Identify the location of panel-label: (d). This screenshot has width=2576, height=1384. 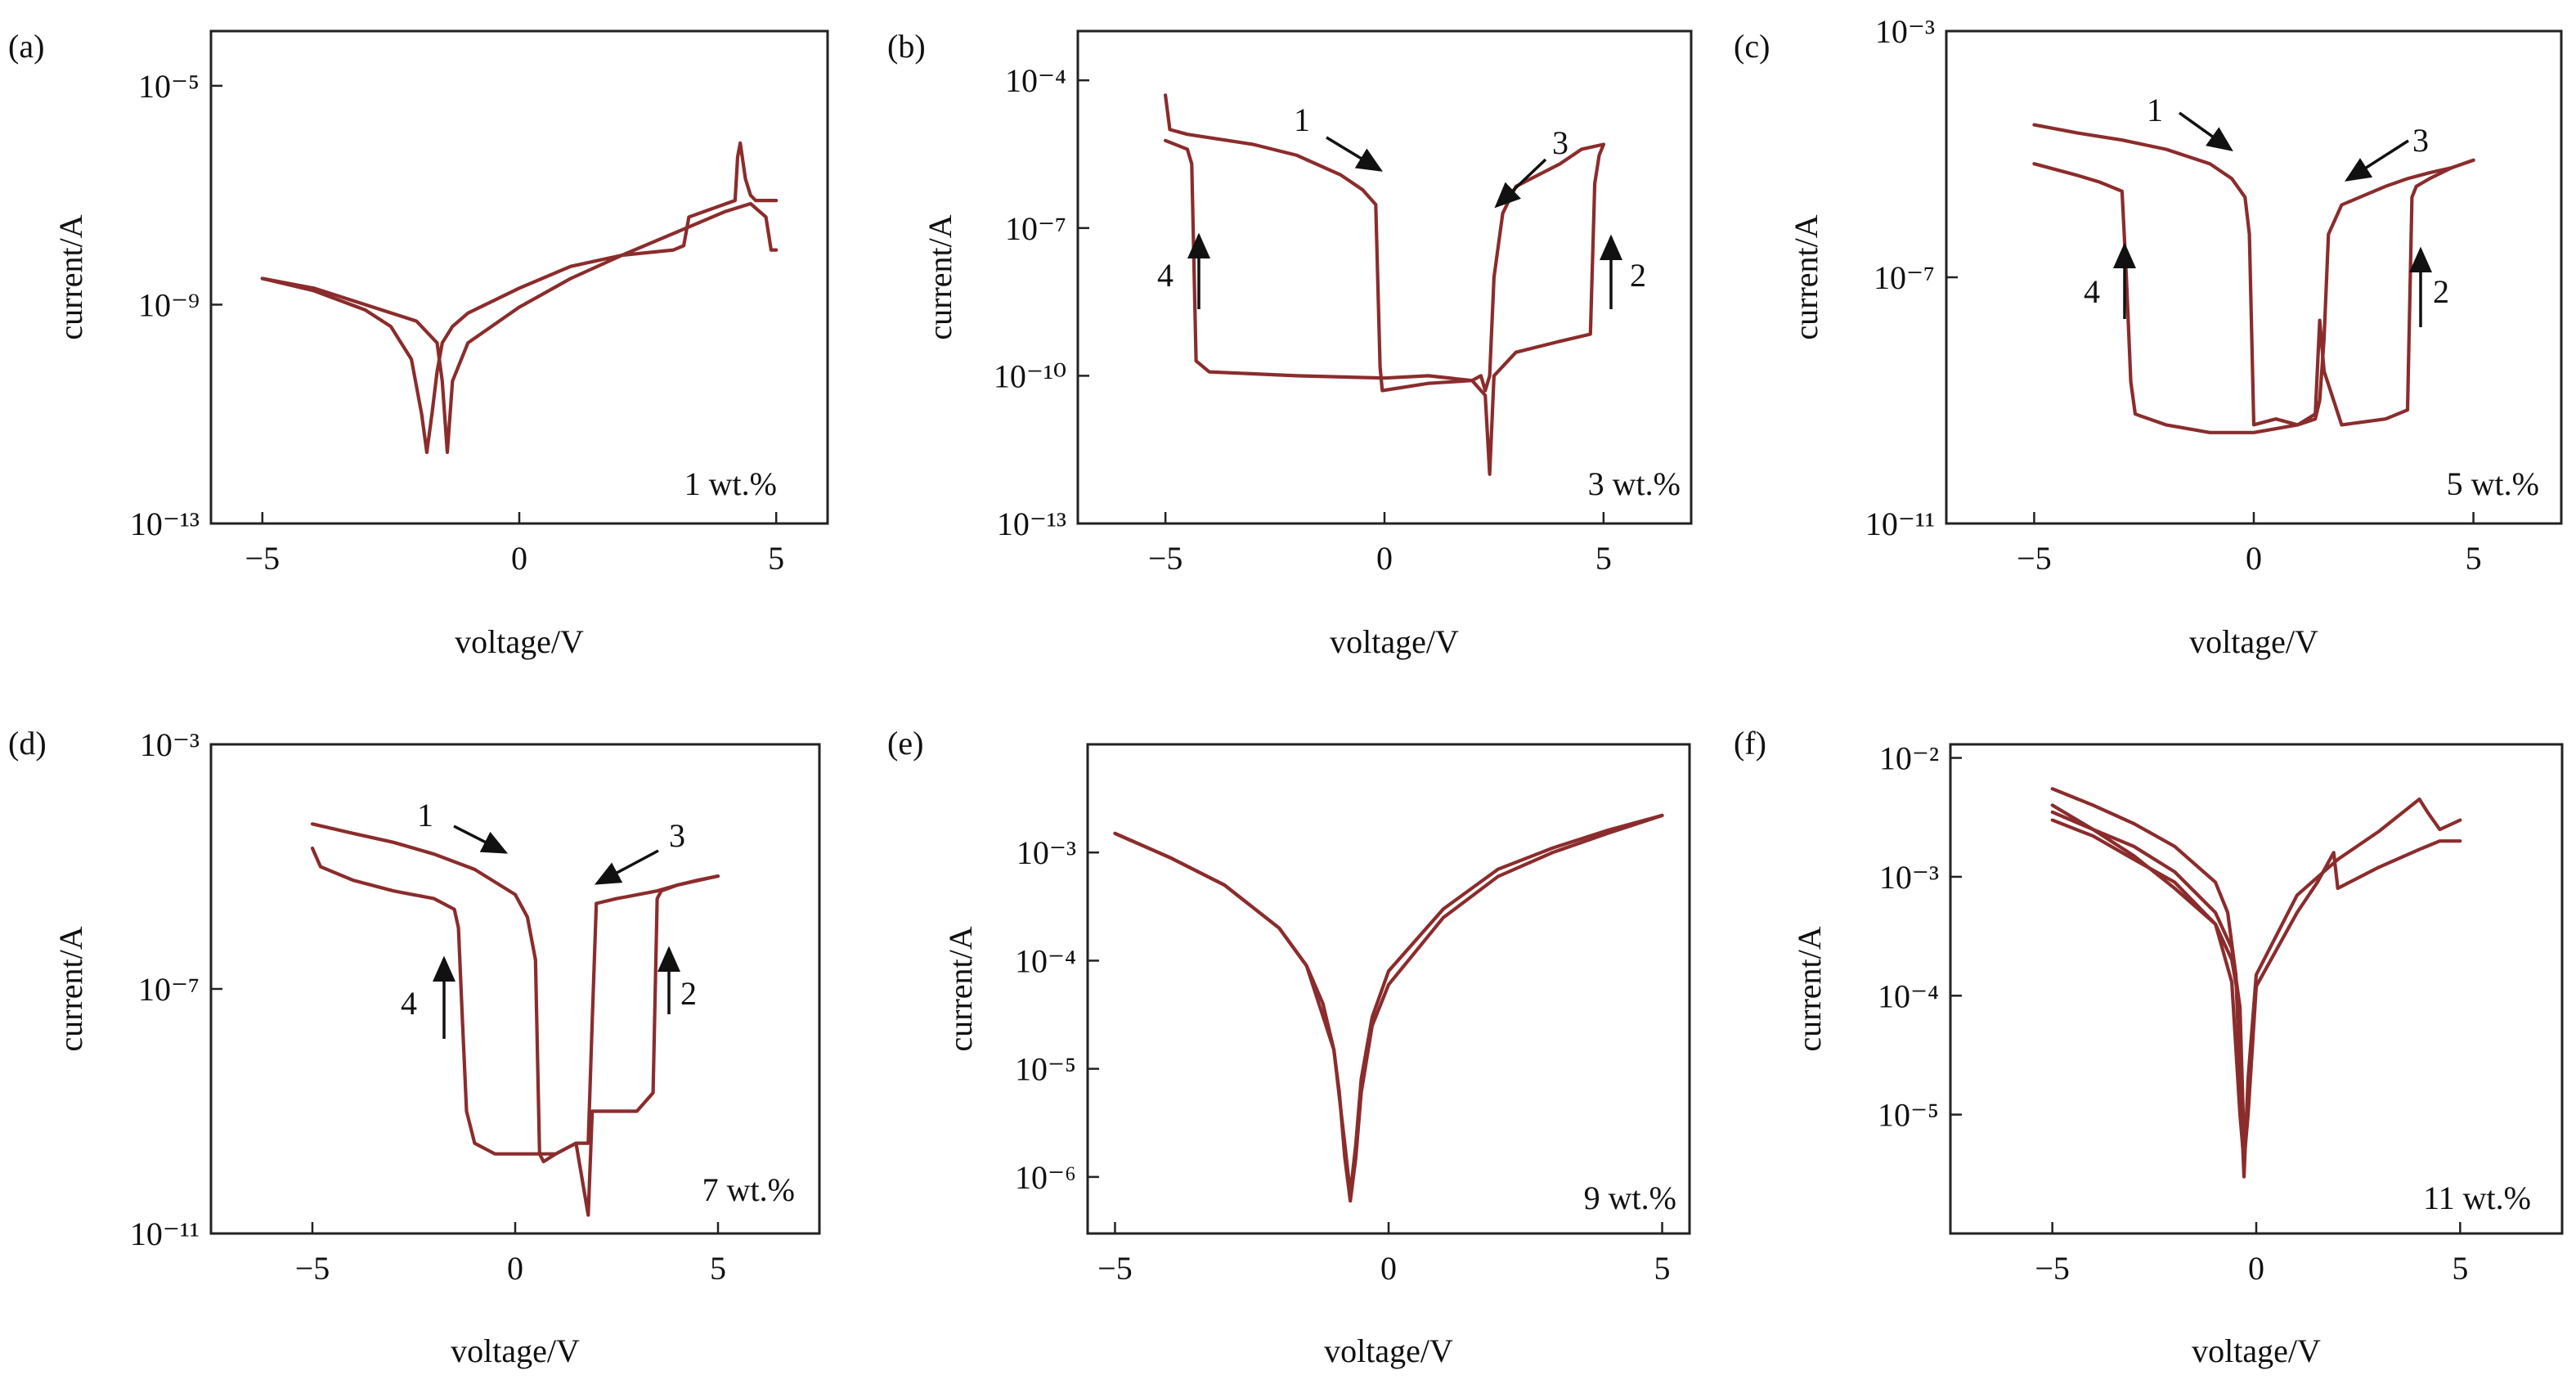
(27, 743).